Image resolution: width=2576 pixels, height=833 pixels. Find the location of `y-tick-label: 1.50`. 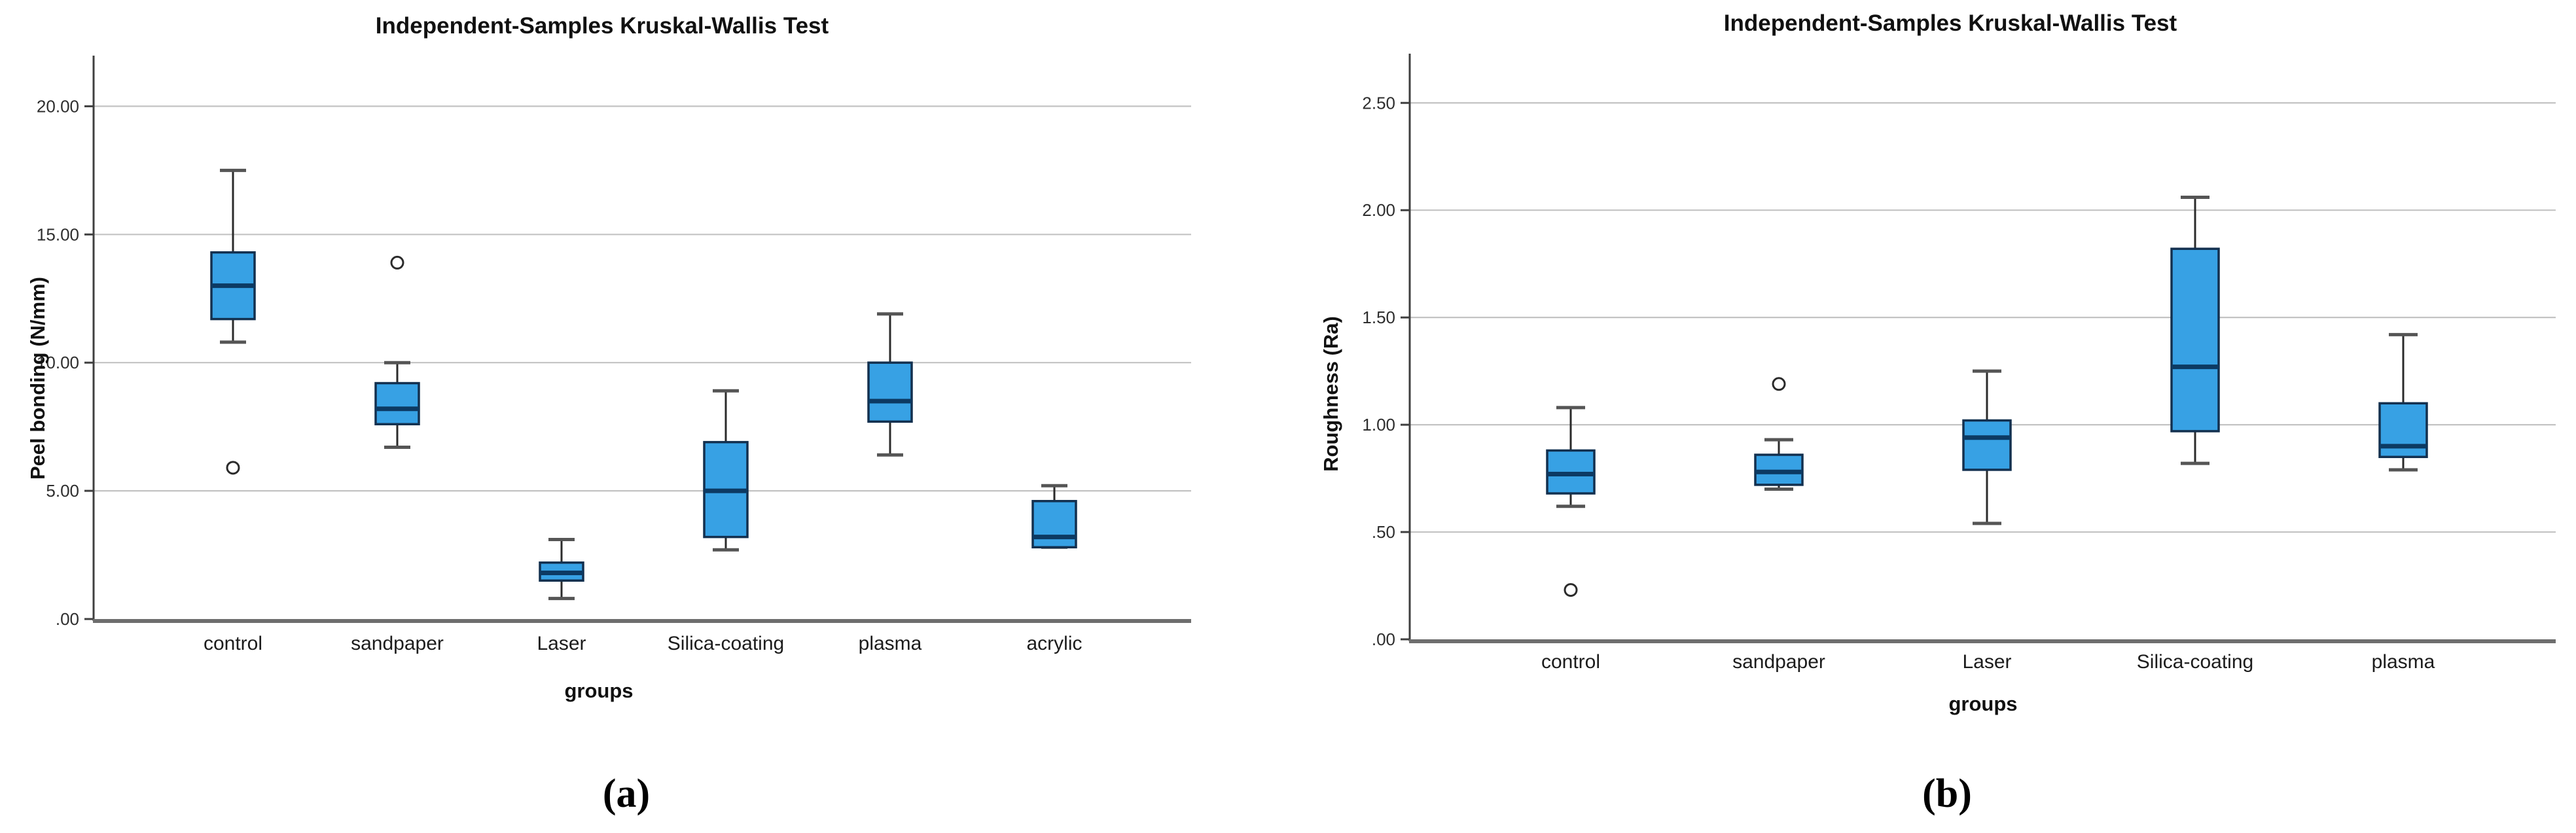

y-tick-label: 1.50 is located at coordinates (1378, 317).